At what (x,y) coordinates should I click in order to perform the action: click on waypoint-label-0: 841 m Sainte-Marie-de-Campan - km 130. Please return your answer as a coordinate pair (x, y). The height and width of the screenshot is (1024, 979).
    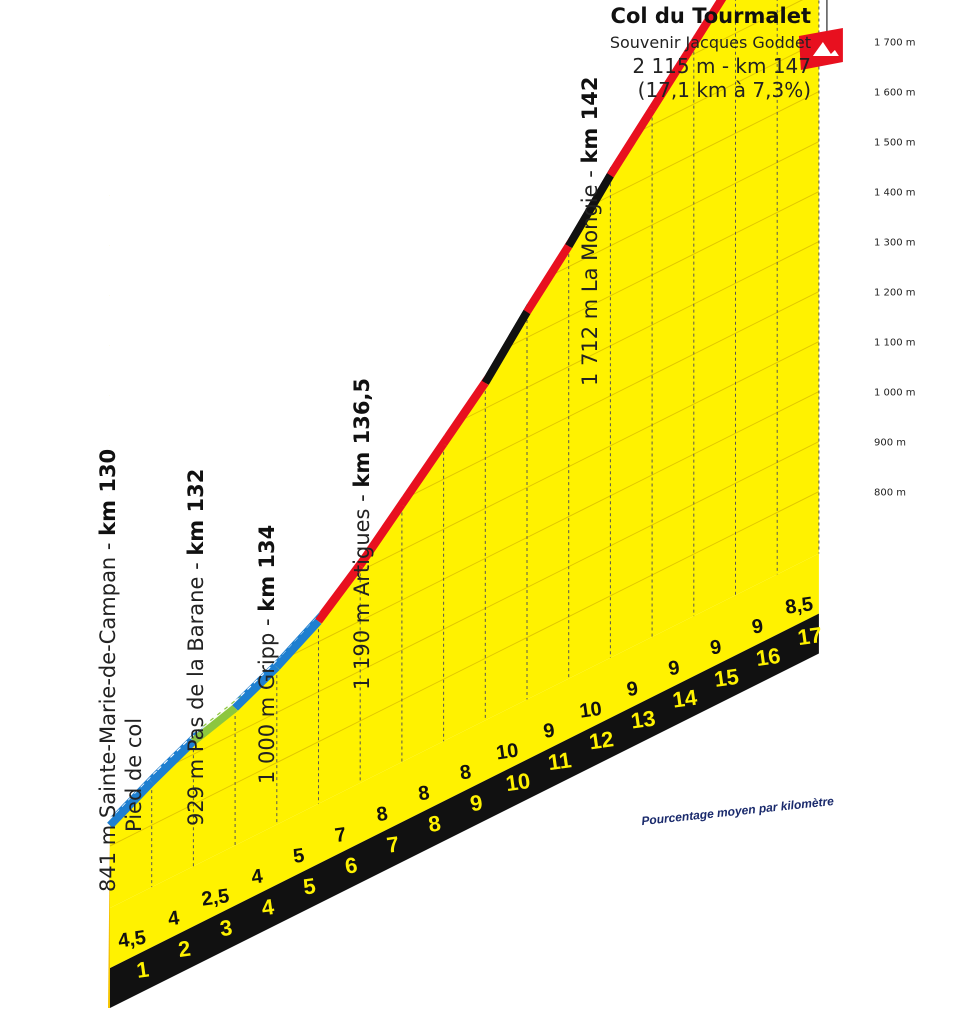
    Looking at the image, I should click on (108, 670).